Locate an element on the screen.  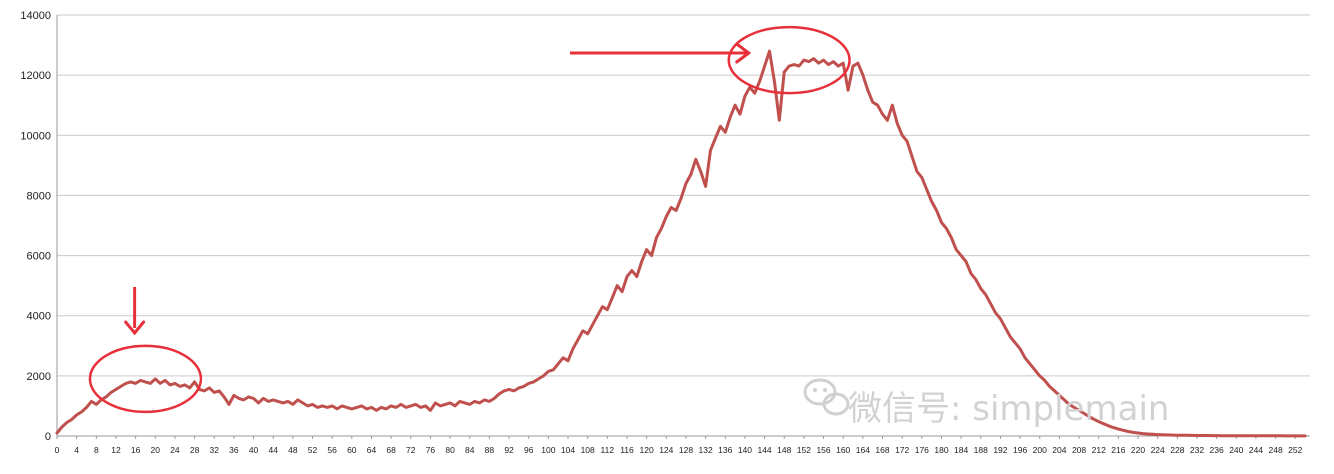
highlight-circle is located at coordinates (145, 379).